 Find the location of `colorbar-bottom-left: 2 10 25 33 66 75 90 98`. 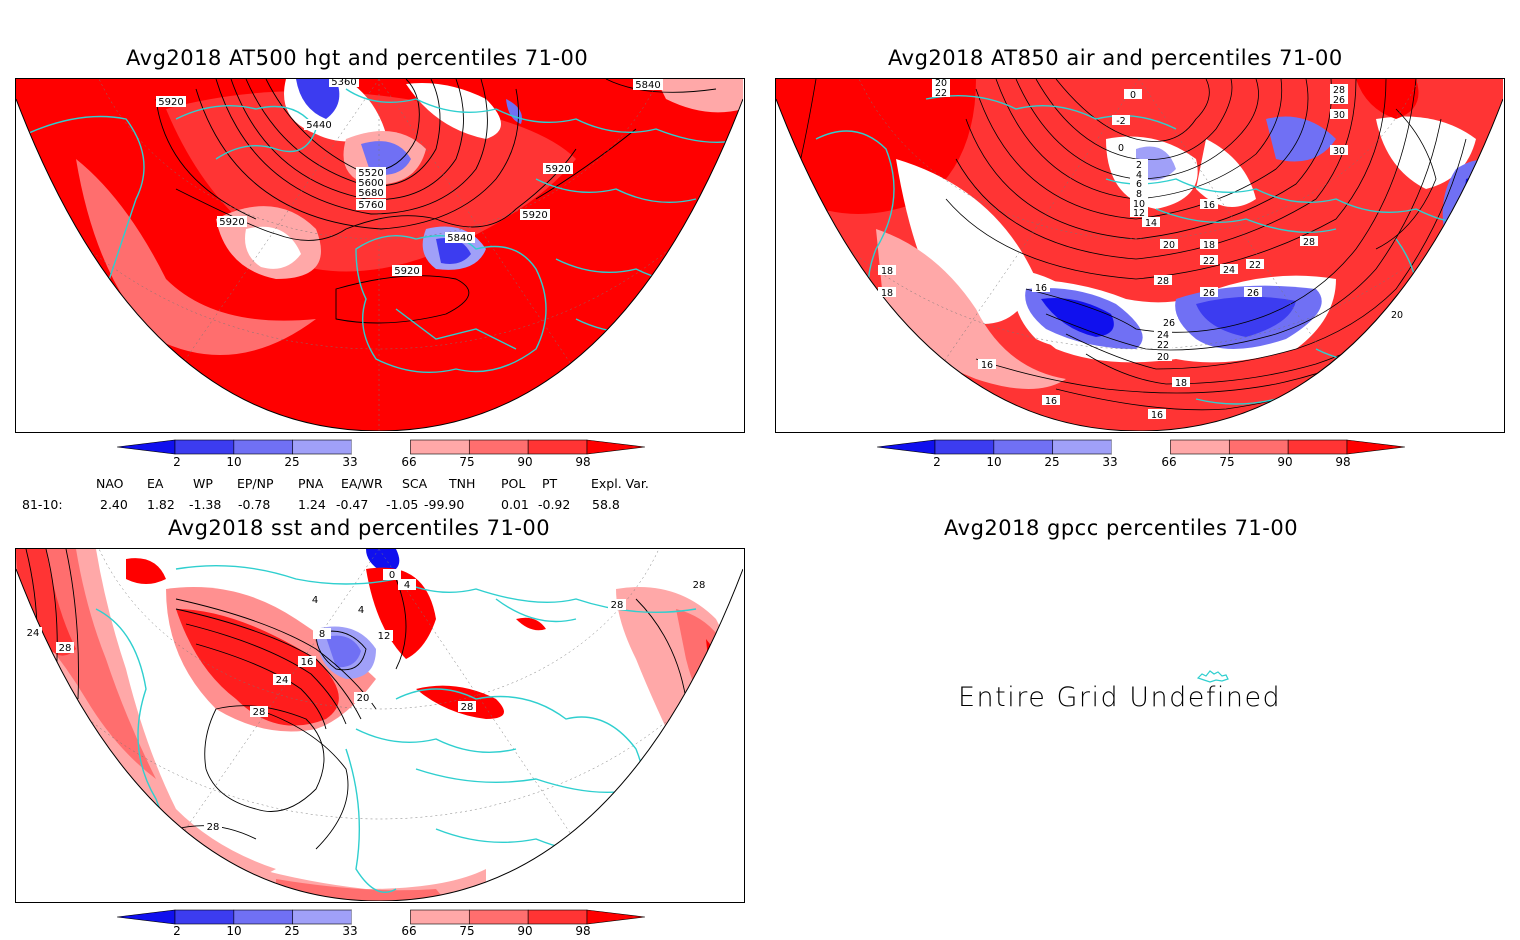

colorbar-bottom-left: 2 10 25 33 66 75 90 98 is located at coordinates (381, 924).